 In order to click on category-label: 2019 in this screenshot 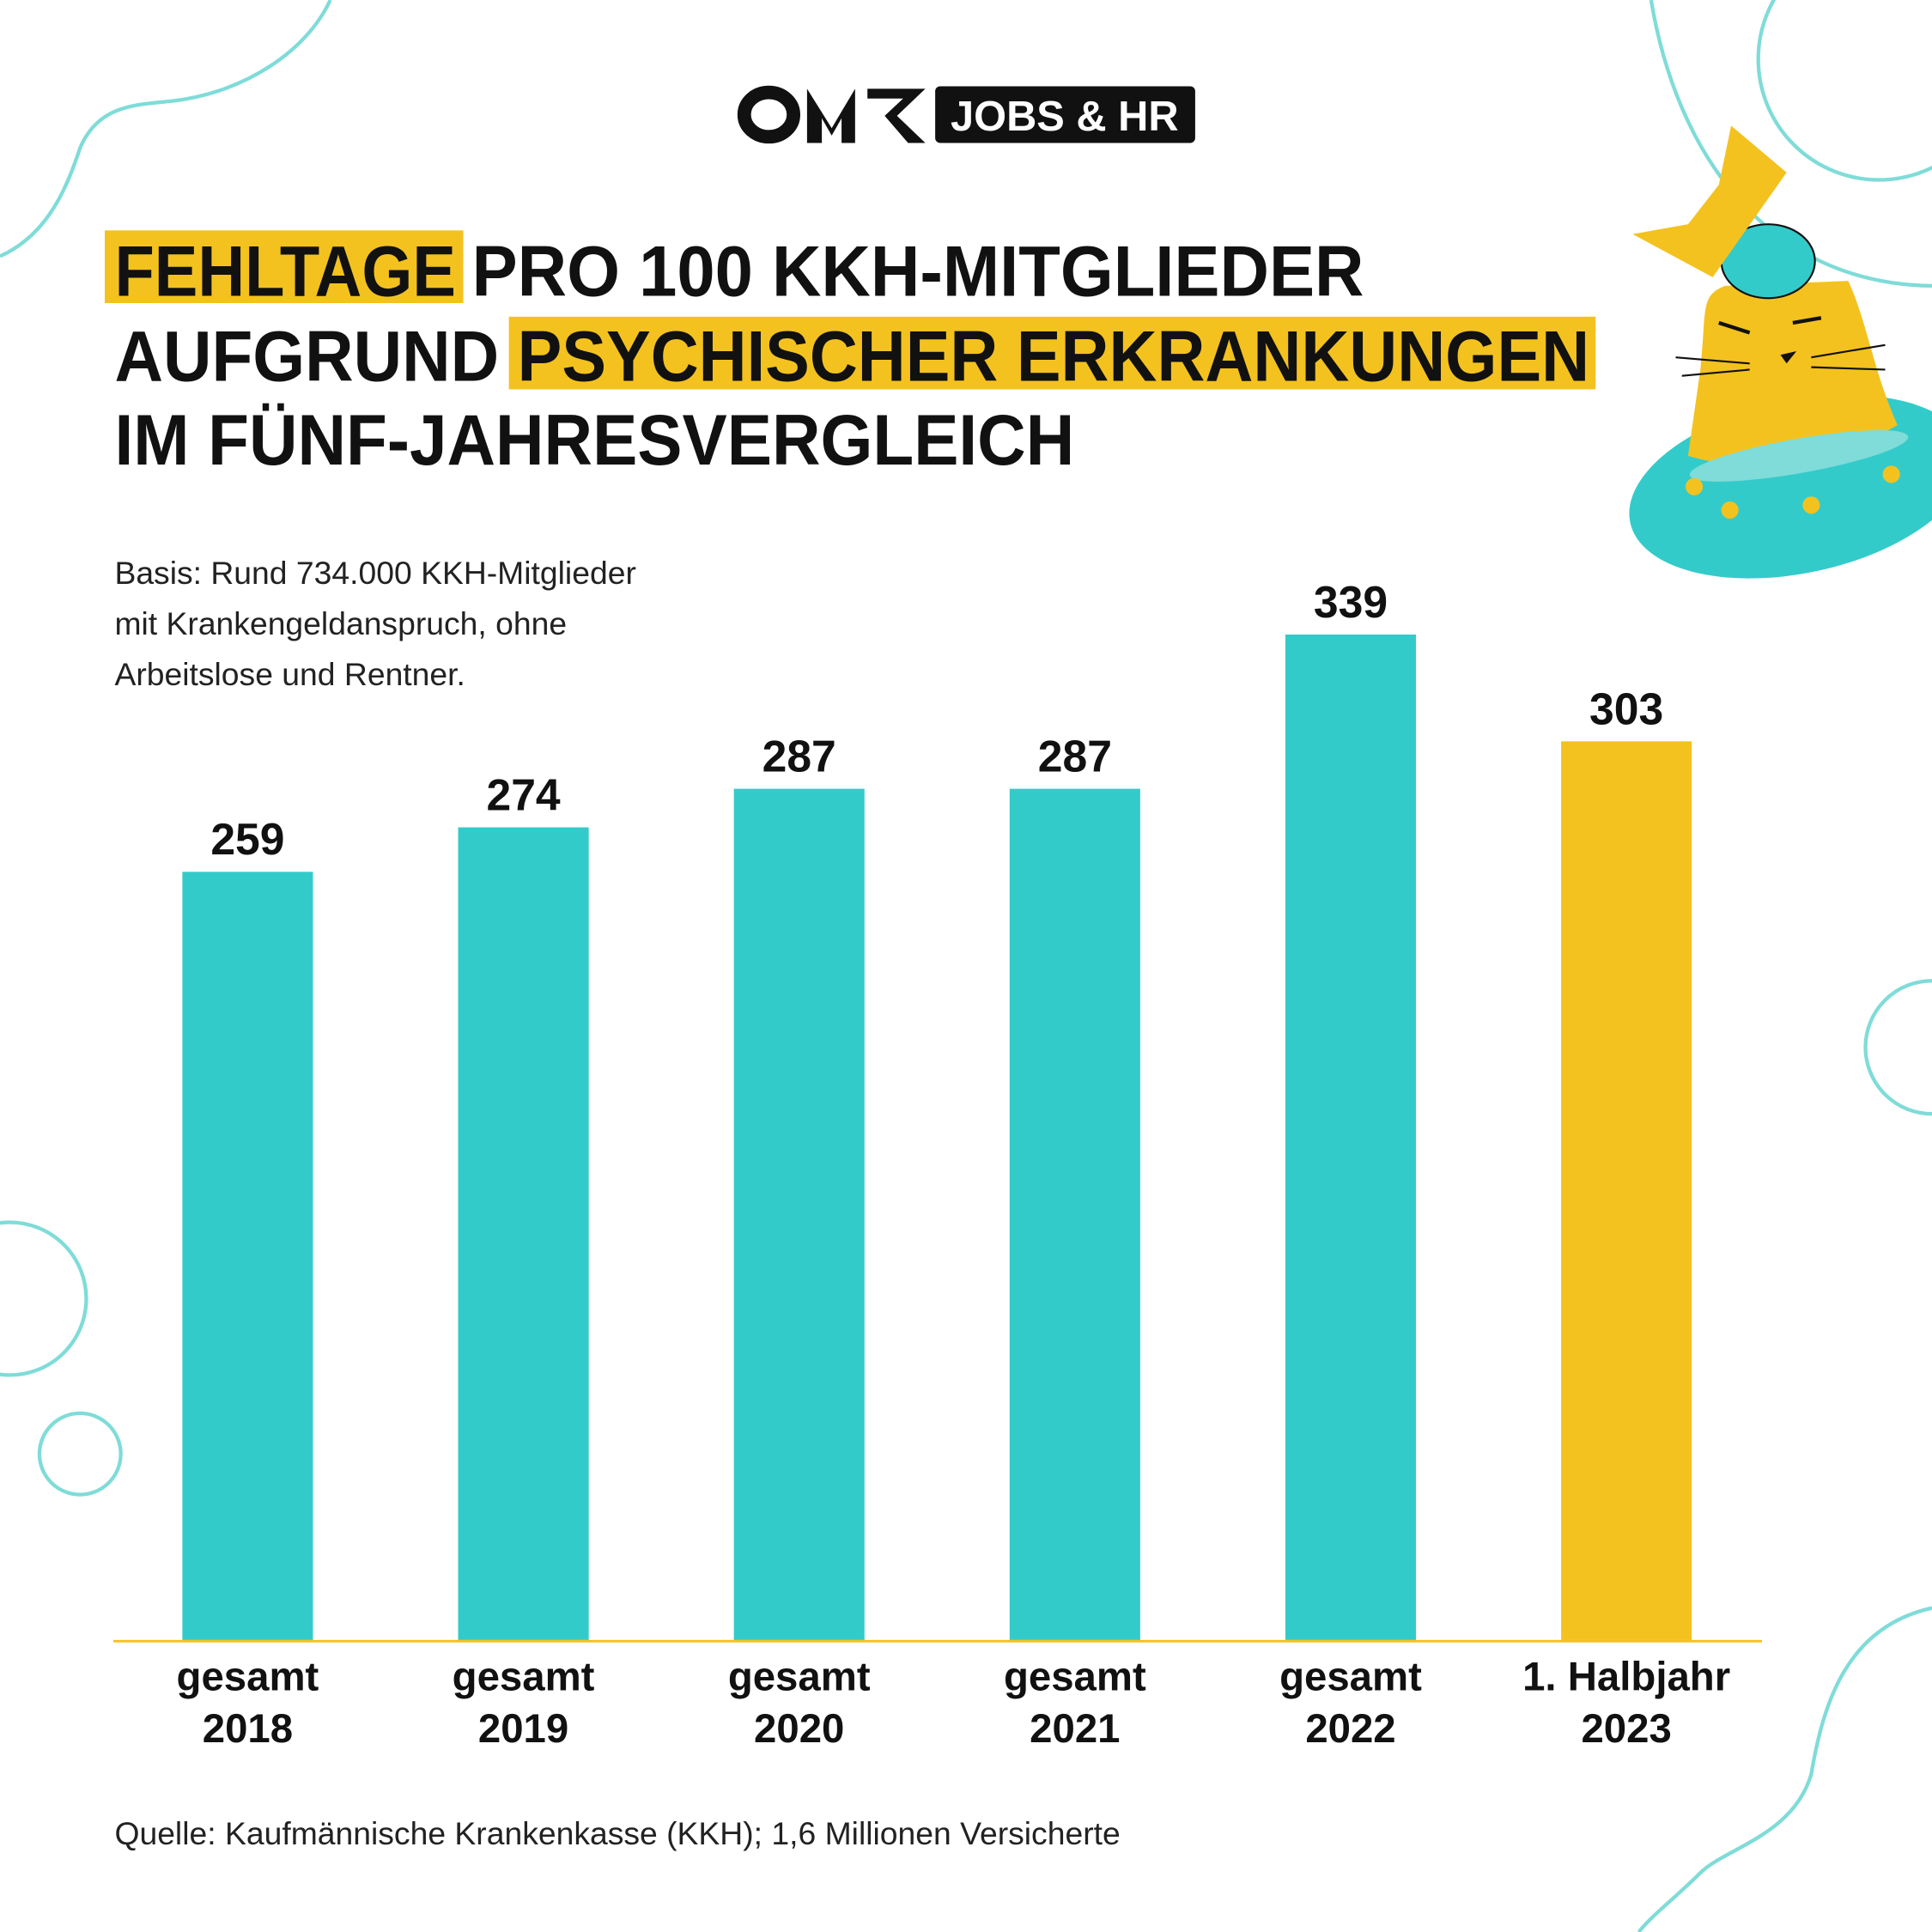, I will do `click(523, 1729)`.